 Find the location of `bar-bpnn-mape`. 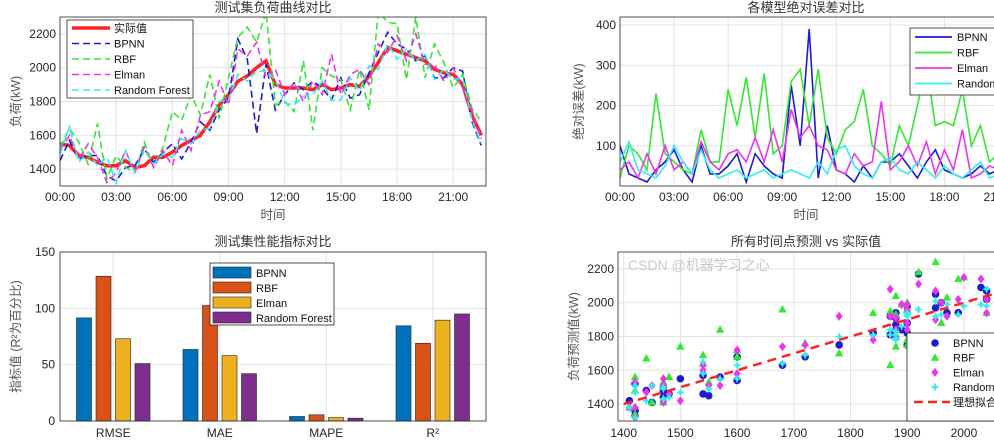

bar-bpnn-mape is located at coordinates (297, 419).